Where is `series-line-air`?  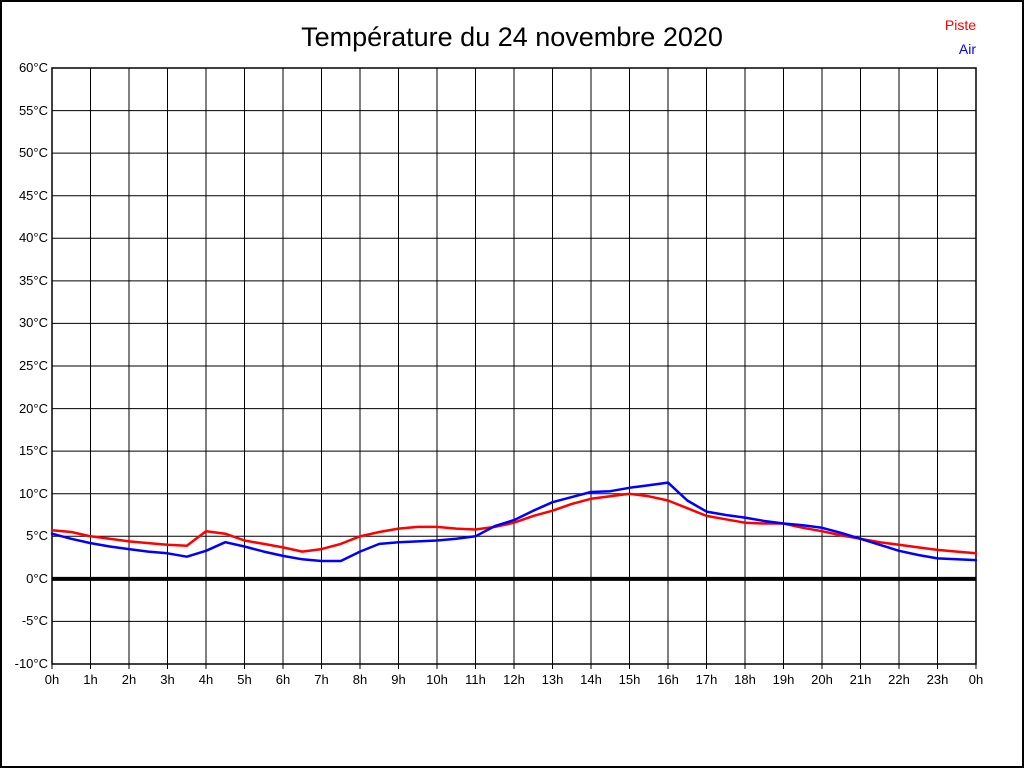 series-line-air is located at coordinates (514, 522).